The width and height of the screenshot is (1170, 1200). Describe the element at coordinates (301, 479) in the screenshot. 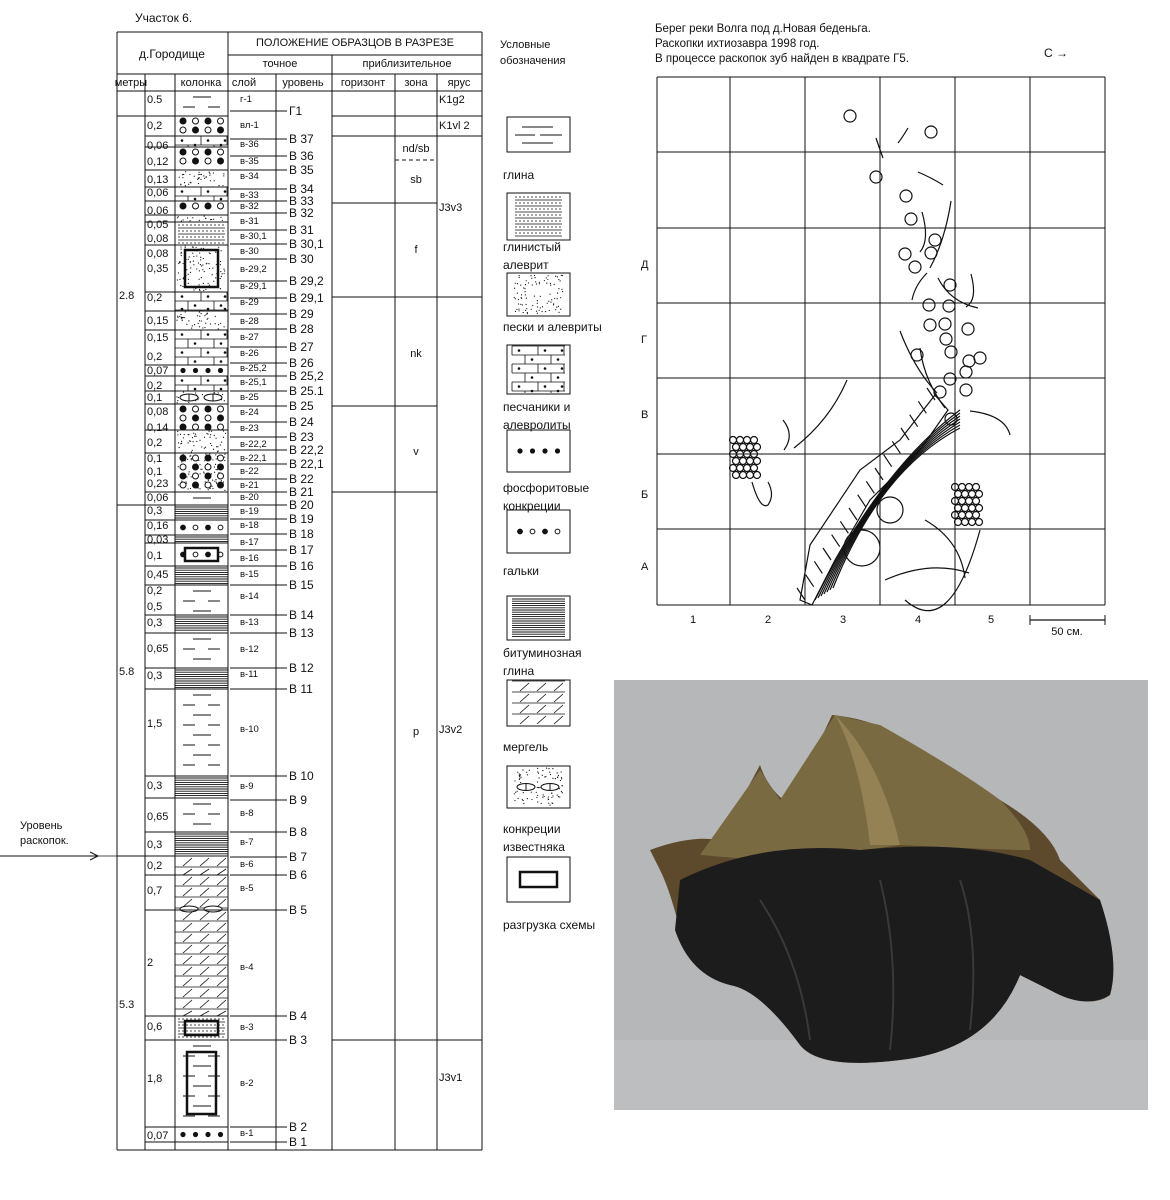

I see `level-label: В 22` at that location.